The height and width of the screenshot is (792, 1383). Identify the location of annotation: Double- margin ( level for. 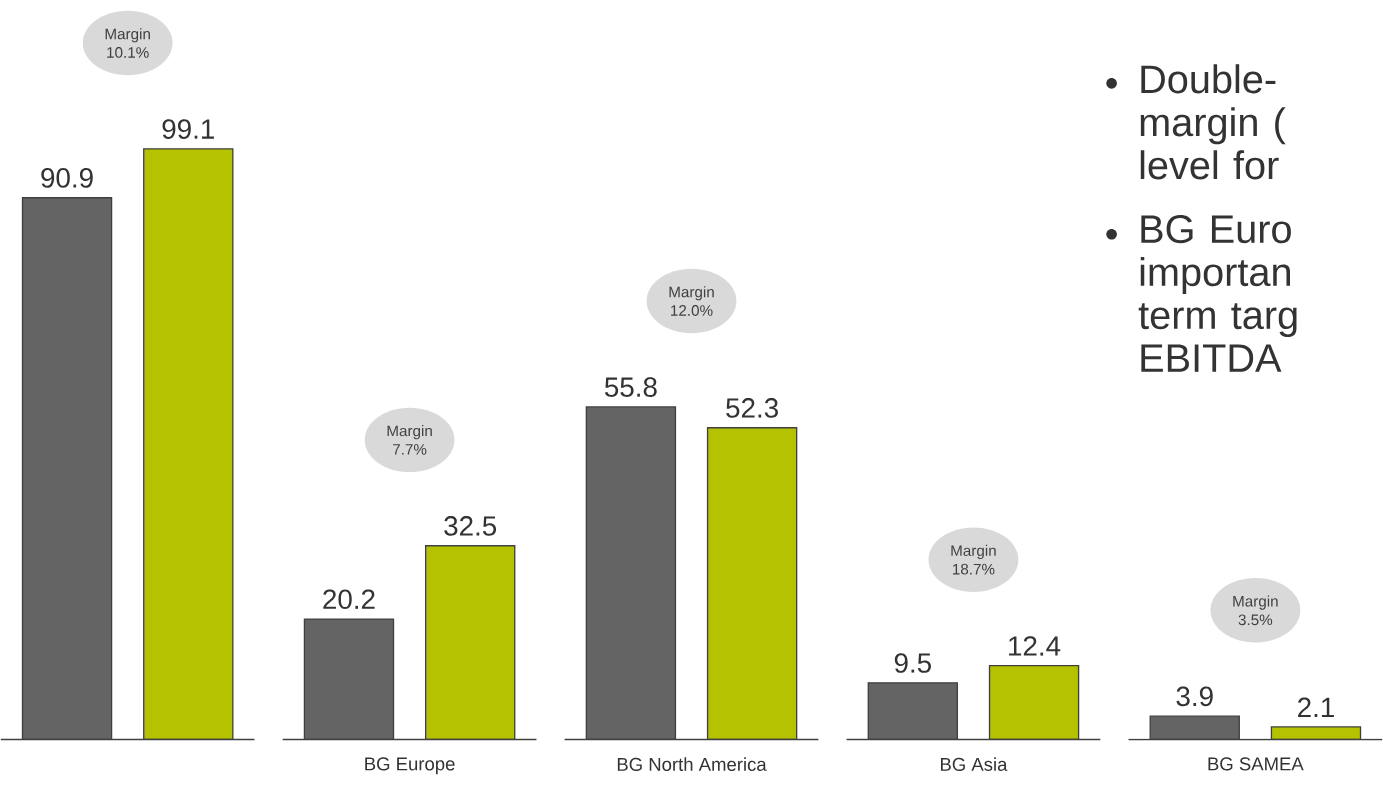
(1213, 122).